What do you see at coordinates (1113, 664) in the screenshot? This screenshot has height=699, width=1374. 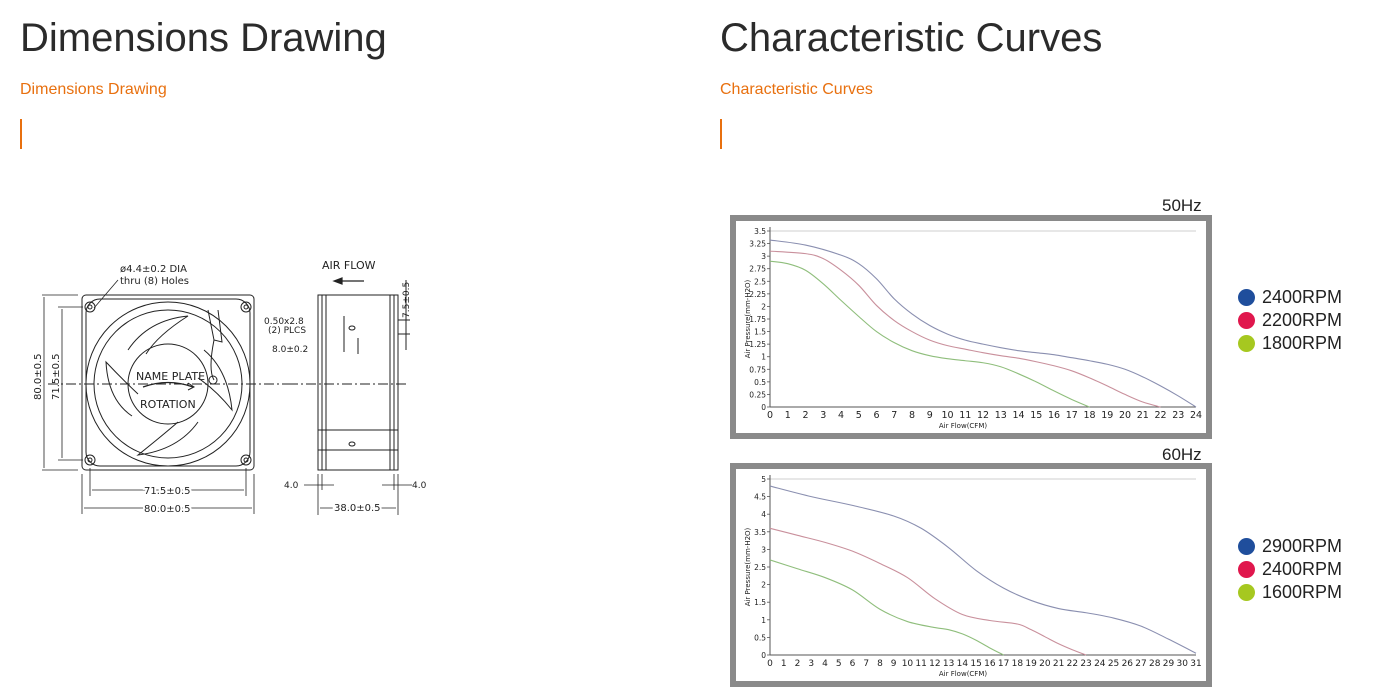 I see `x-tick-label: 25` at bounding box center [1113, 664].